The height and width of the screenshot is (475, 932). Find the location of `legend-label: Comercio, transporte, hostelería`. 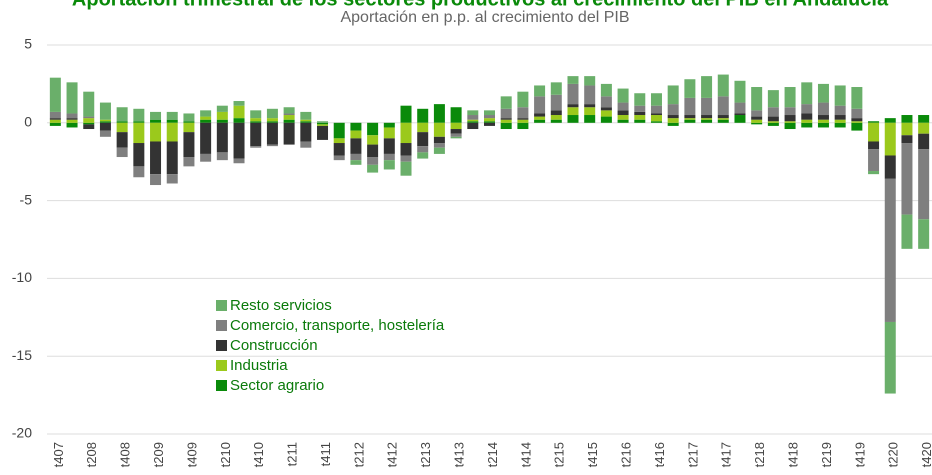

legend-label: Comercio, transporte, hostelería is located at coordinates (337, 325).